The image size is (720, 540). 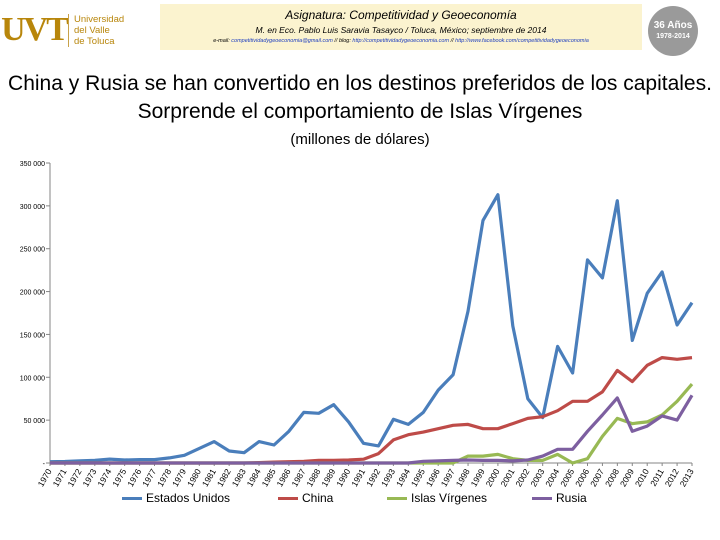 I want to click on x-tick-label: 1984, so click(x=254, y=478).